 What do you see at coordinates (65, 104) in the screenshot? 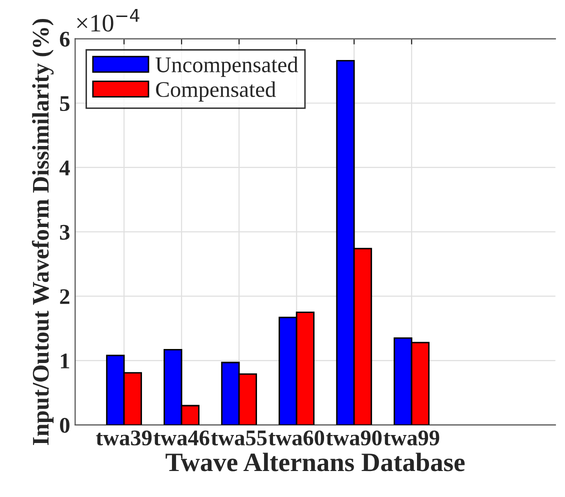
I see `y-tick-label: 5` at bounding box center [65, 104].